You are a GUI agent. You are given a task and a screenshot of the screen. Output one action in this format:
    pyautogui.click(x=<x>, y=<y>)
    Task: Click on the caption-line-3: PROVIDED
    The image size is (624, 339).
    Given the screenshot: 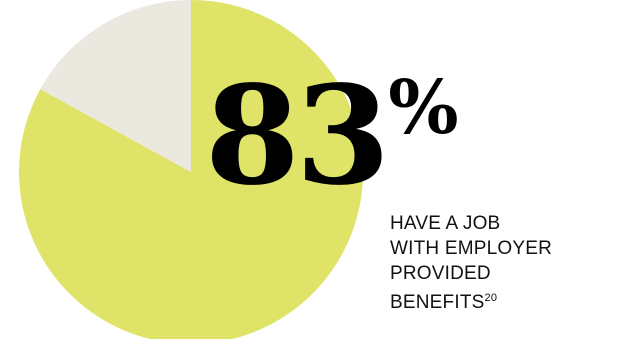 What is the action you would take?
    pyautogui.click(x=440, y=273)
    